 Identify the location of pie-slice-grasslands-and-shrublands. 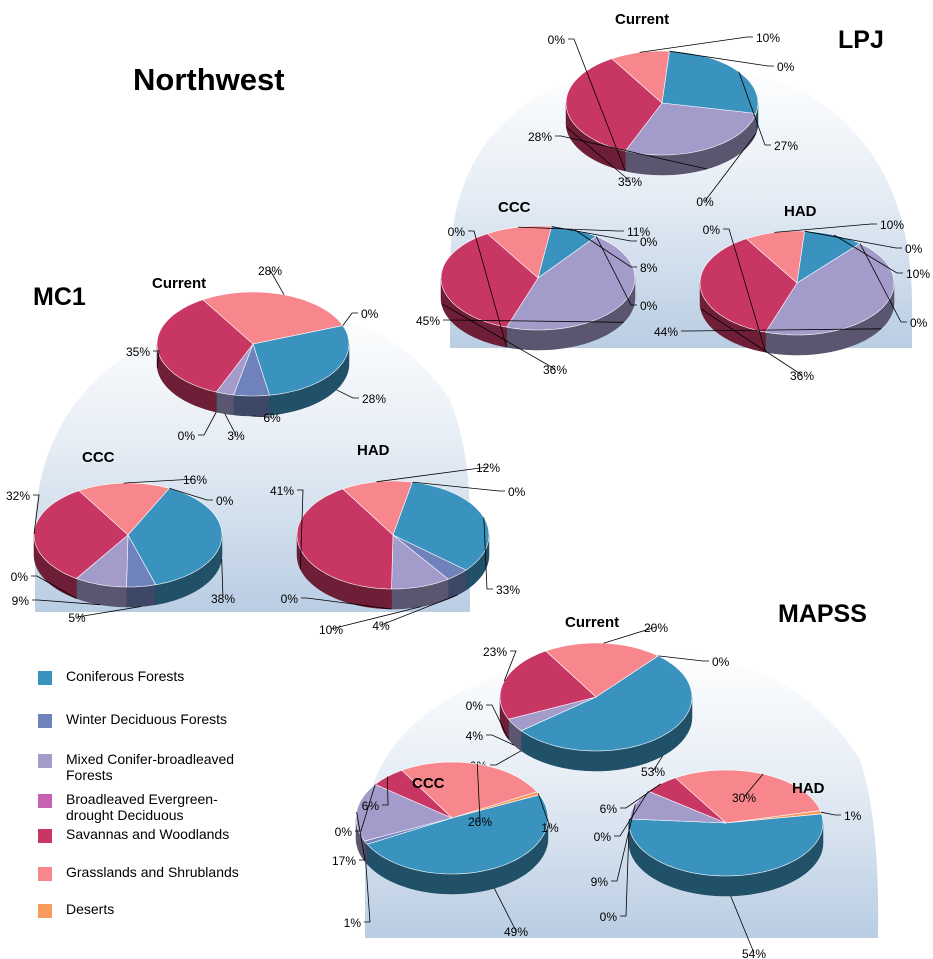
(640, 77).